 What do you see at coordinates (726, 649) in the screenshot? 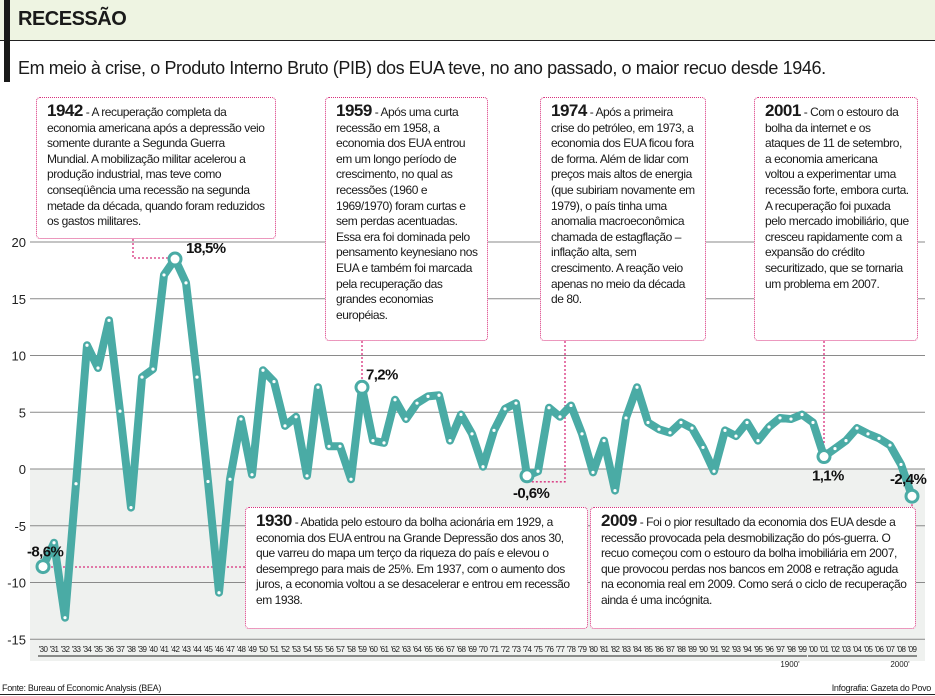
I see `x-tick-label: '92` at bounding box center [726, 649].